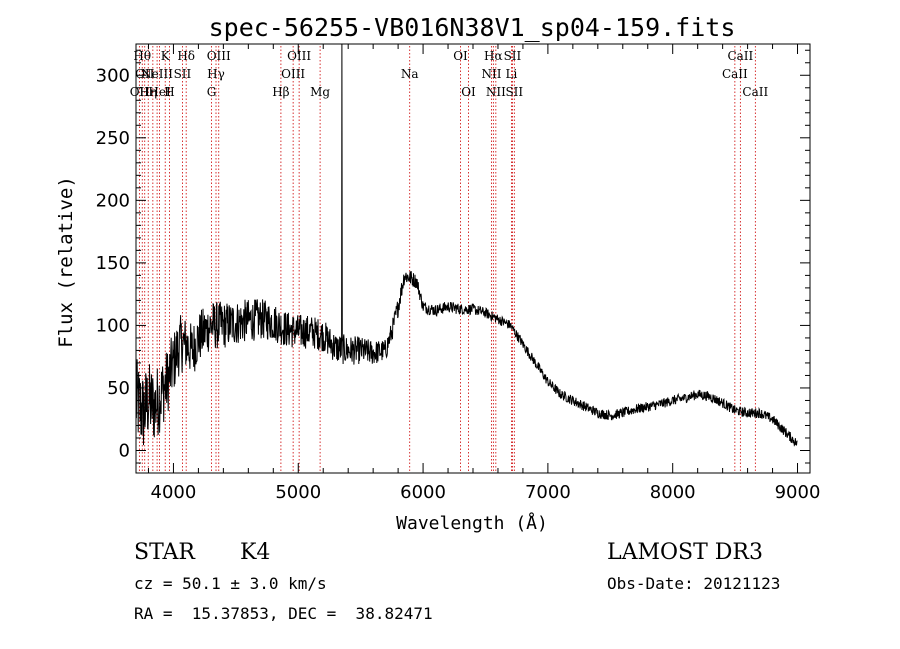 The height and width of the screenshot is (649, 900). What do you see at coordinates (216, 74) in the screenshot?
I see `emission-line-label: Hγ` at bounding box center [216, 74].